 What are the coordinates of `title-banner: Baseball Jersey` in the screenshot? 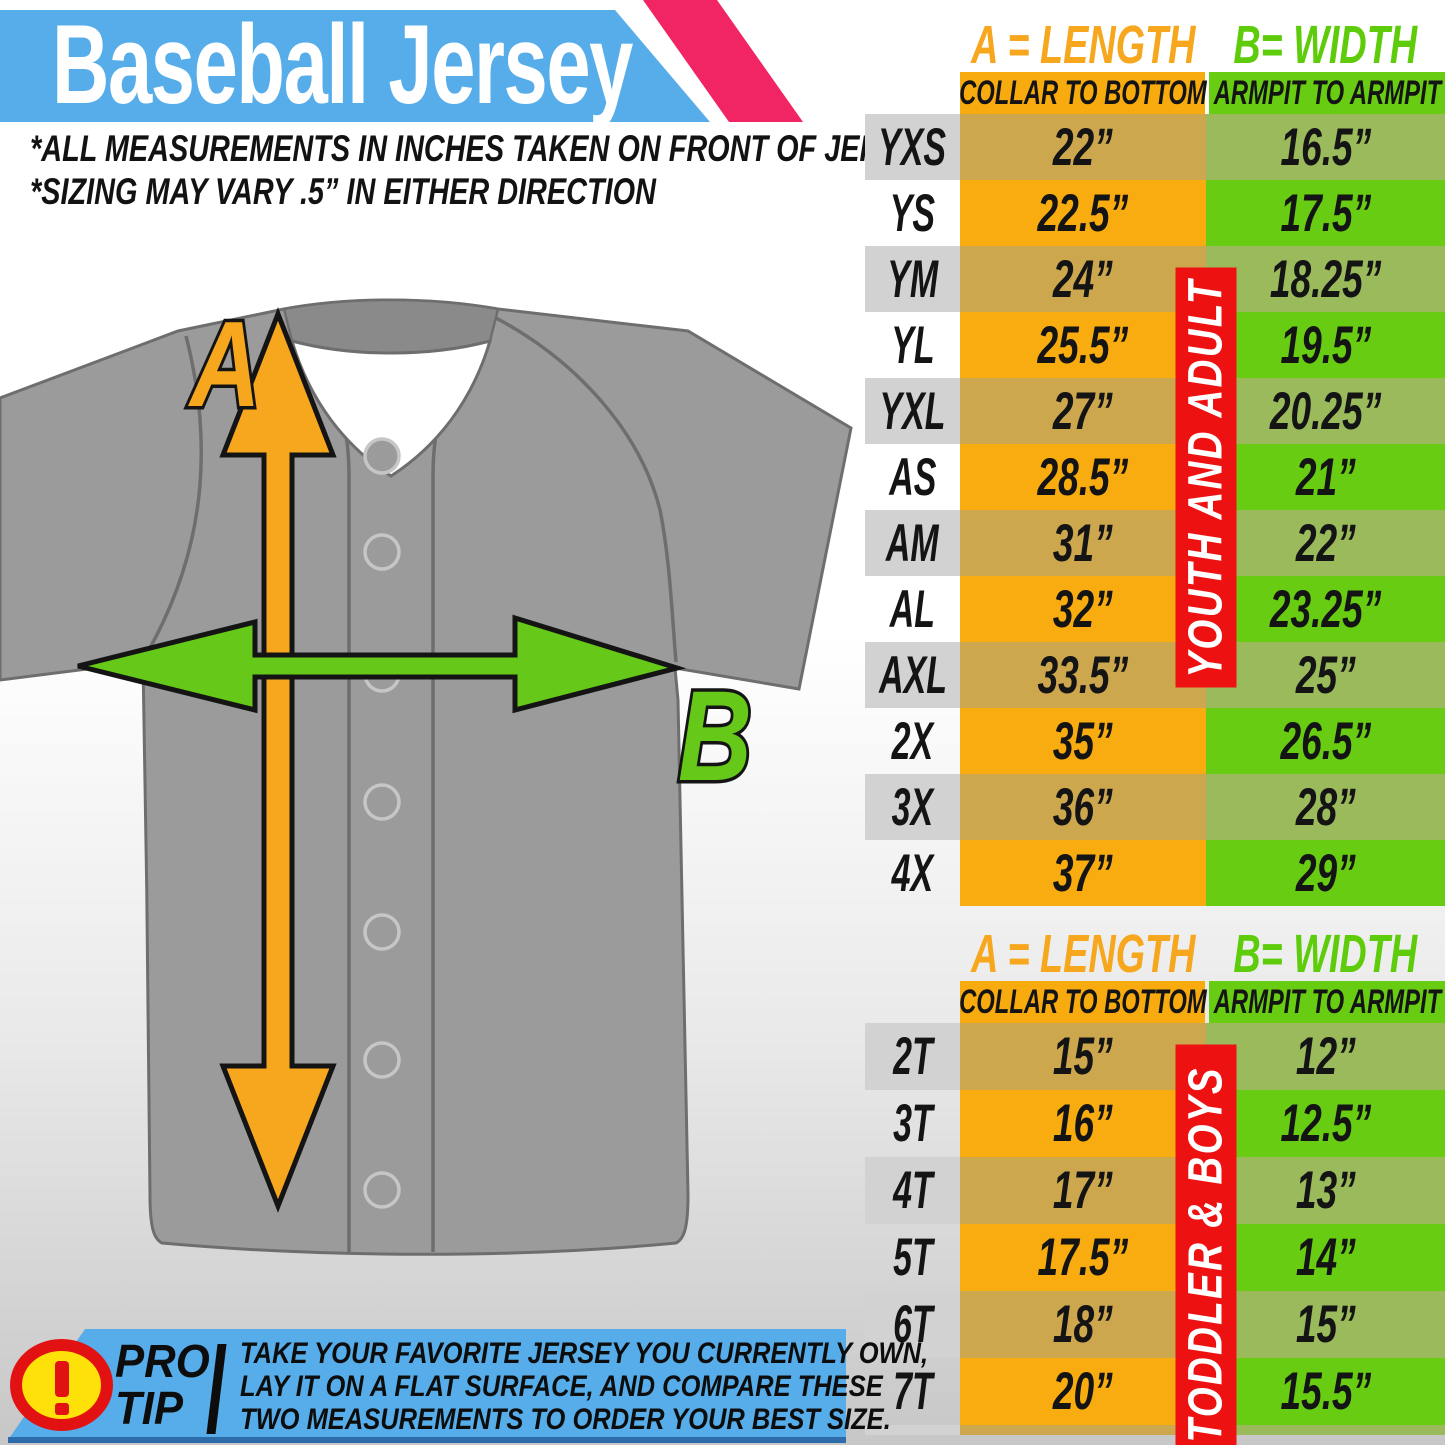 It's located at (355, 66).